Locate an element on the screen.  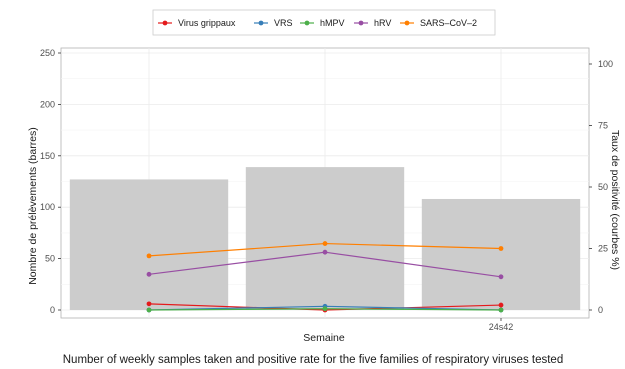
y-right-tick-label: 25 is located at coordinates (603, 249).